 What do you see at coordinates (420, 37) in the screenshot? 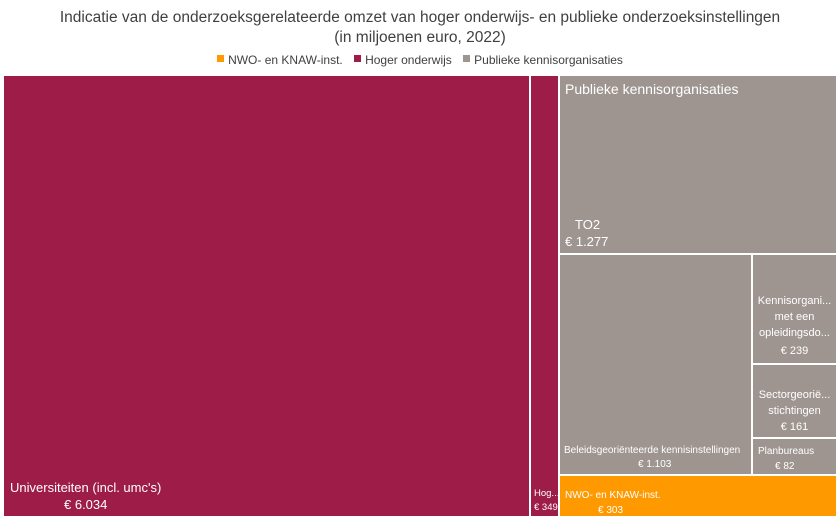
I see `chart-title-line-2: (in miljoenen euro, 2022)` at bounding box center [420, 37].